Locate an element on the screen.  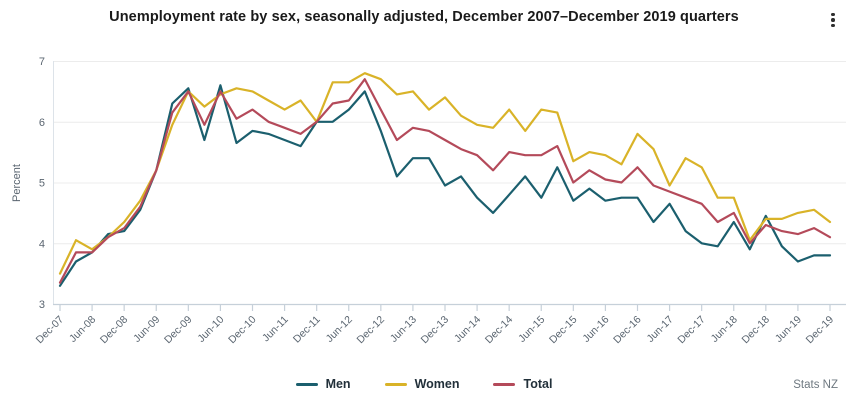
x-axis-tick-label: Dec-13 is located at coordinates (435, 330).